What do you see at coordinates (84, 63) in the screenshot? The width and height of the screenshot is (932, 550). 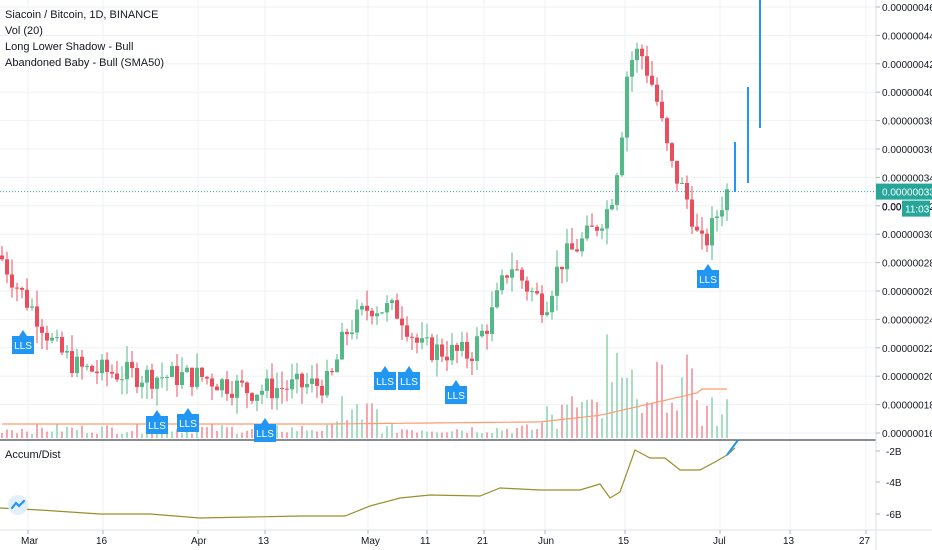 I see `indicator-abandoned-baby: Abandoned Baby - Bull (SMA50)` at bounding box center [84, 63].